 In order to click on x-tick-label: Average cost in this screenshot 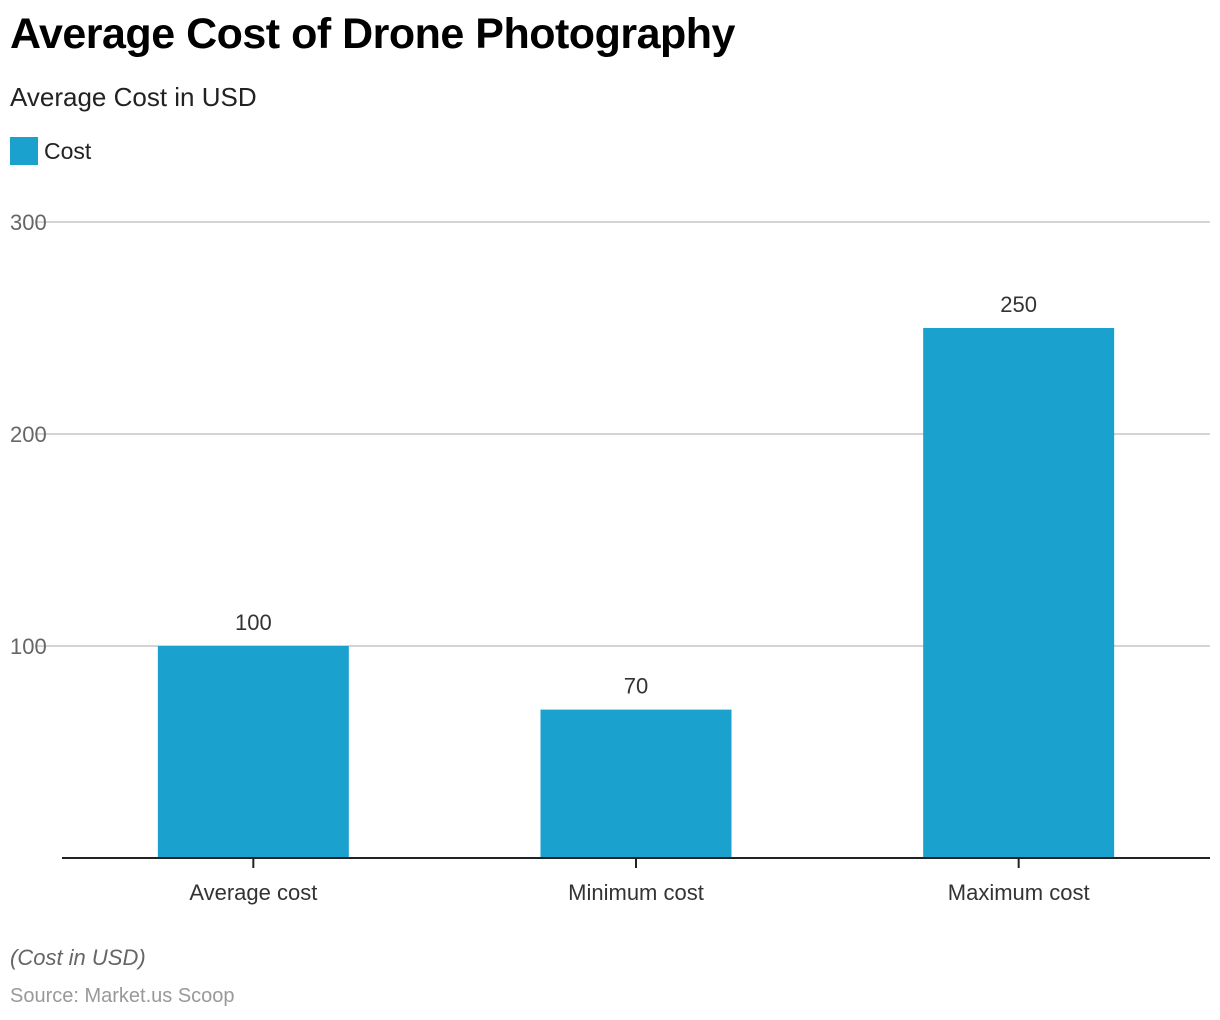, I will do `click(253, 892)`.